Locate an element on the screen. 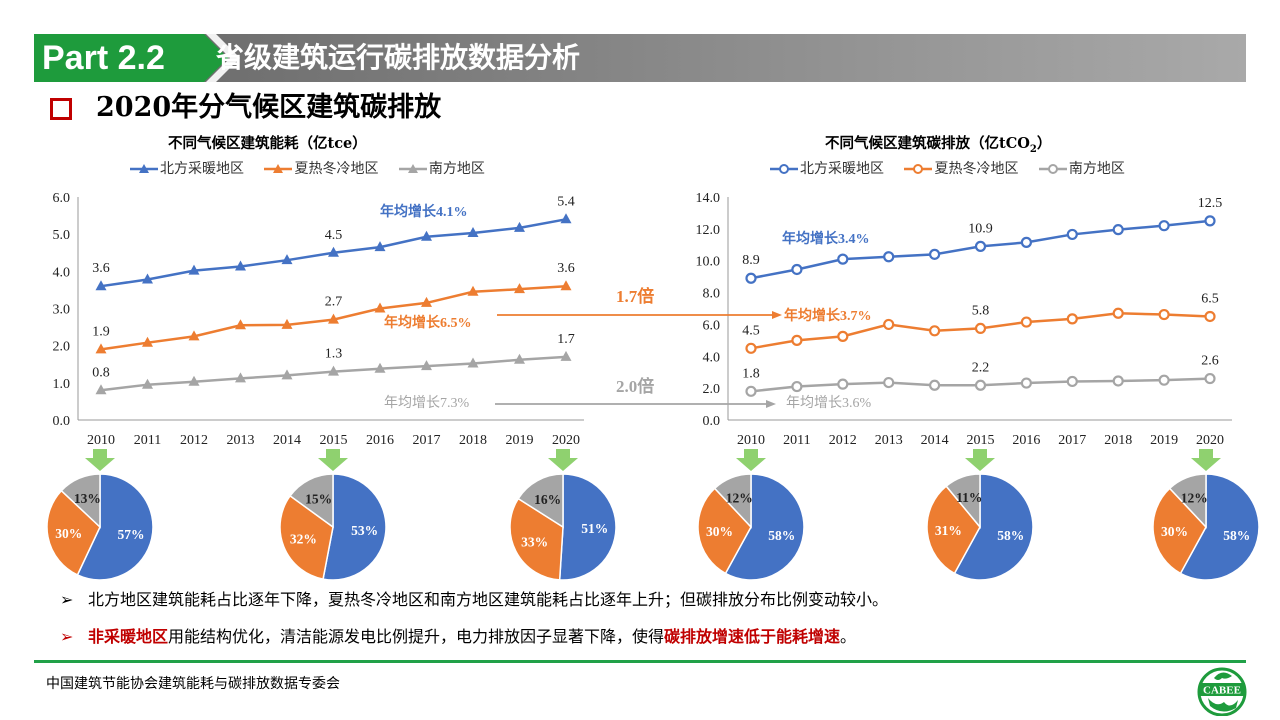 Image resolution: width=1280 pixels, height=720 pixels. y-tick-label: 8.0 is located at coordinates (712, 294).